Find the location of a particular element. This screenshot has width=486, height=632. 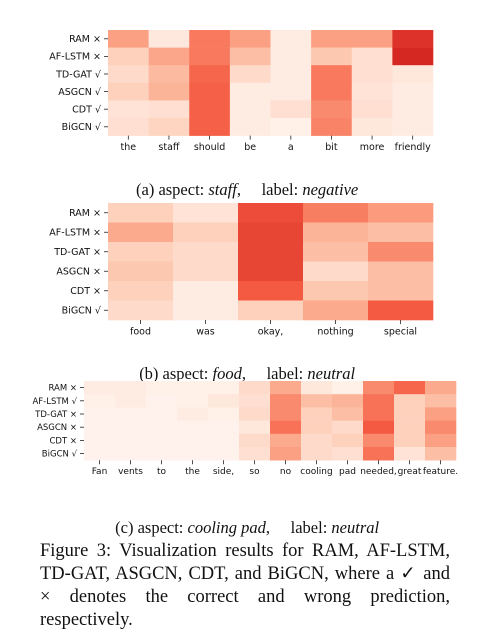

heatmap-a-row-label: RAM × is located at coordinates (85, 39).